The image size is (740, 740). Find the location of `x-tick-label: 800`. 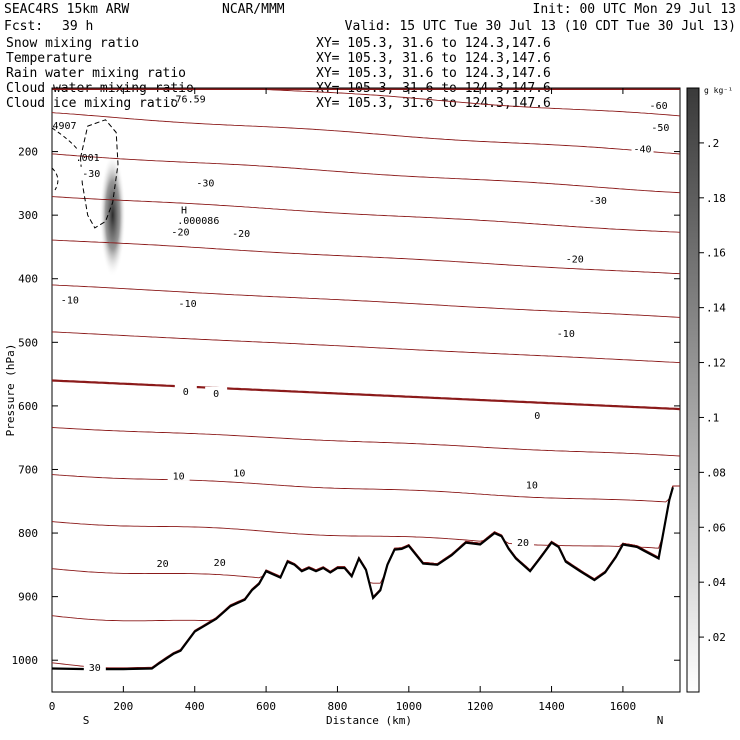

x-tick-label: 800 is located at coordinates (338, 706).